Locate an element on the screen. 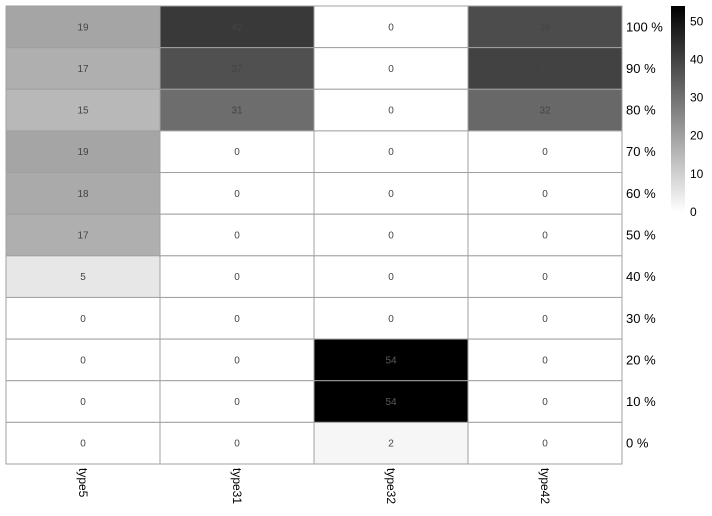 The height and width of the screenshot is (516, 712). cell-value-label: 40 is located at coordinates (545, 69).